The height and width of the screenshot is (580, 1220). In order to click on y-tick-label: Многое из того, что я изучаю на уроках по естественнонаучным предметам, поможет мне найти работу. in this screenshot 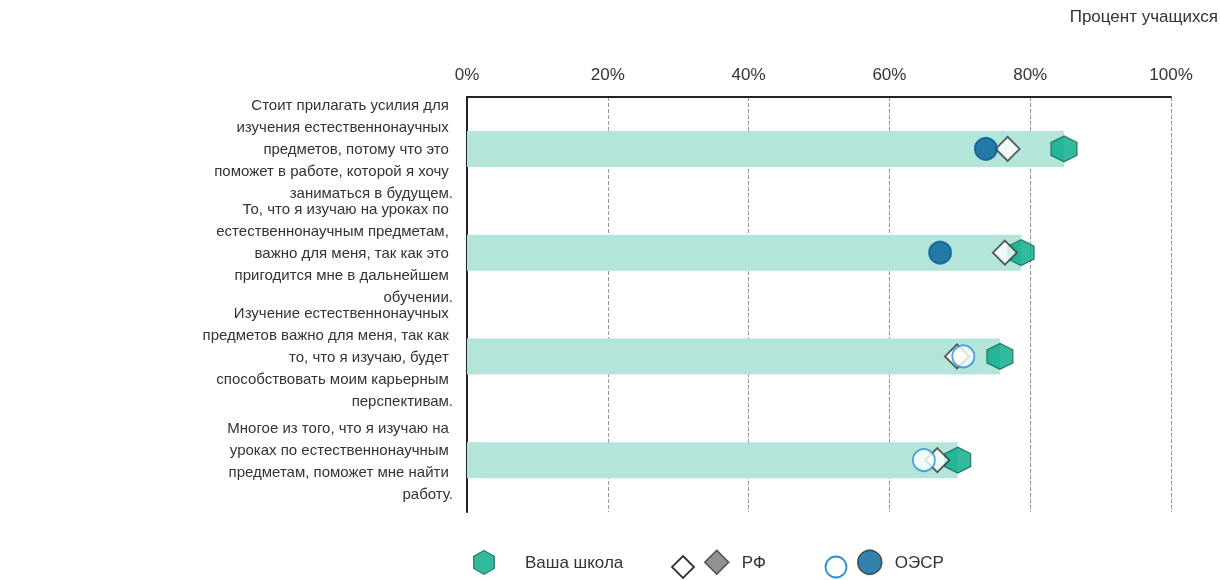, I will do `click(340, 460)`.